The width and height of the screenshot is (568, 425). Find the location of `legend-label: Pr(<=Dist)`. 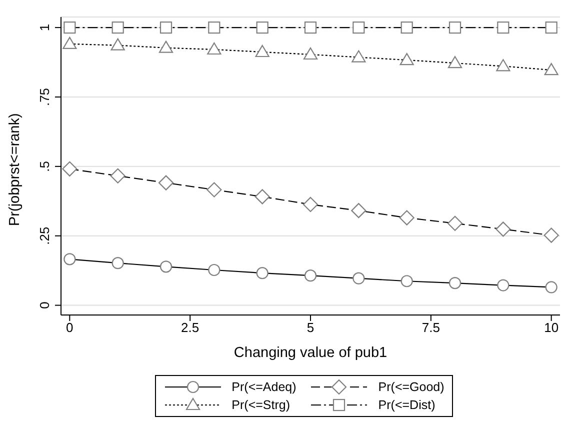

legend-label: Pr(<=Dist) is located at coordinates (407, 405).